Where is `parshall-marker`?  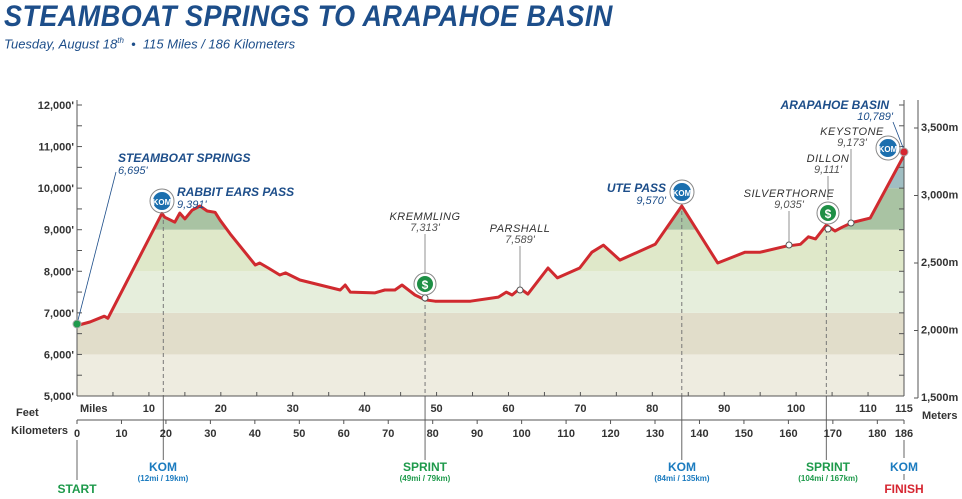 parshall-marker is located at coordinates (520, 290).